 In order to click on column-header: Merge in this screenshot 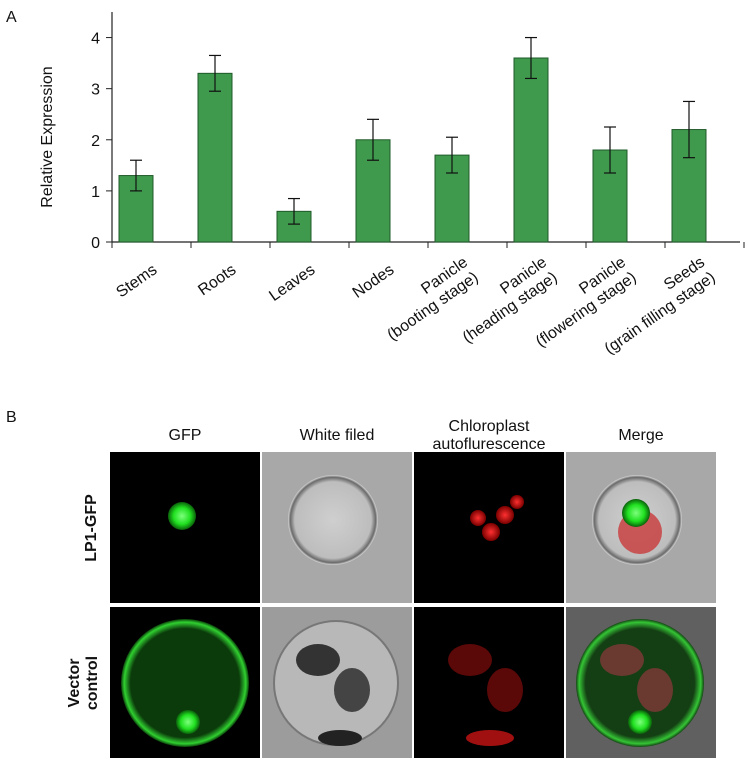, I will do `click(640, 435)`.